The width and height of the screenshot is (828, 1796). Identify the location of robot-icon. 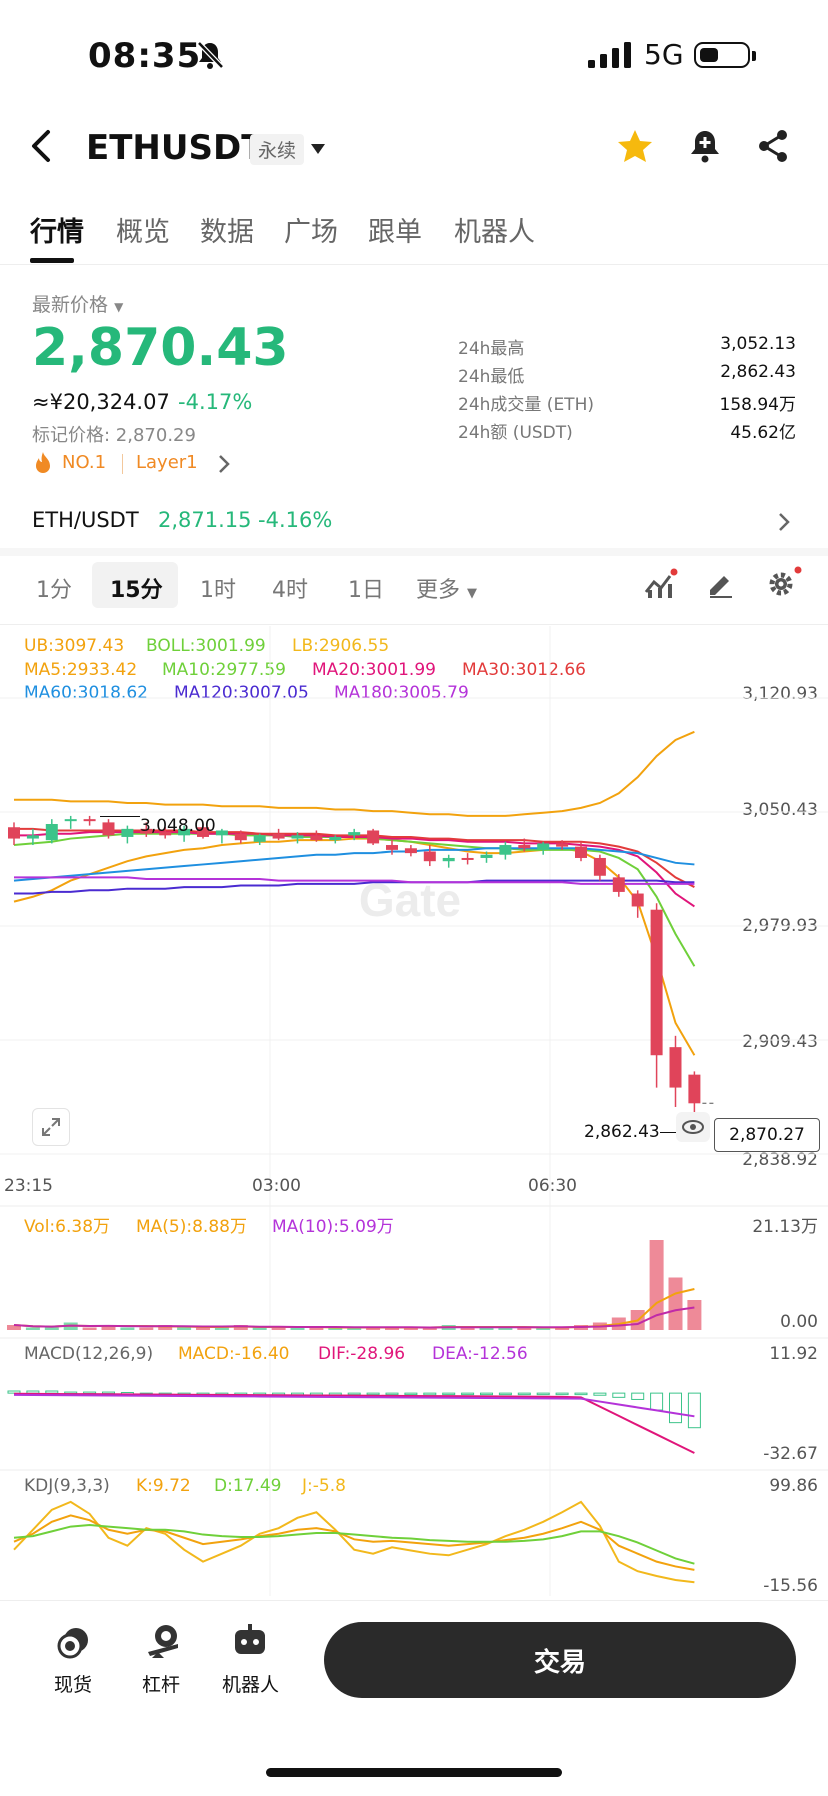
(250, 1642).